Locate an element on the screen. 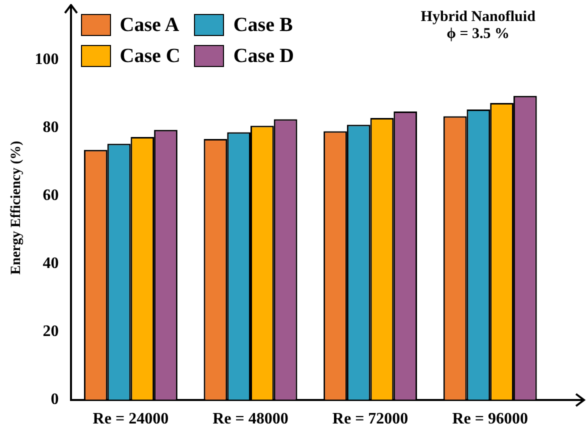 This screenshot has height=443, width=587. x-tick-label: Re = 96000 is located at coordinates (490, 419).